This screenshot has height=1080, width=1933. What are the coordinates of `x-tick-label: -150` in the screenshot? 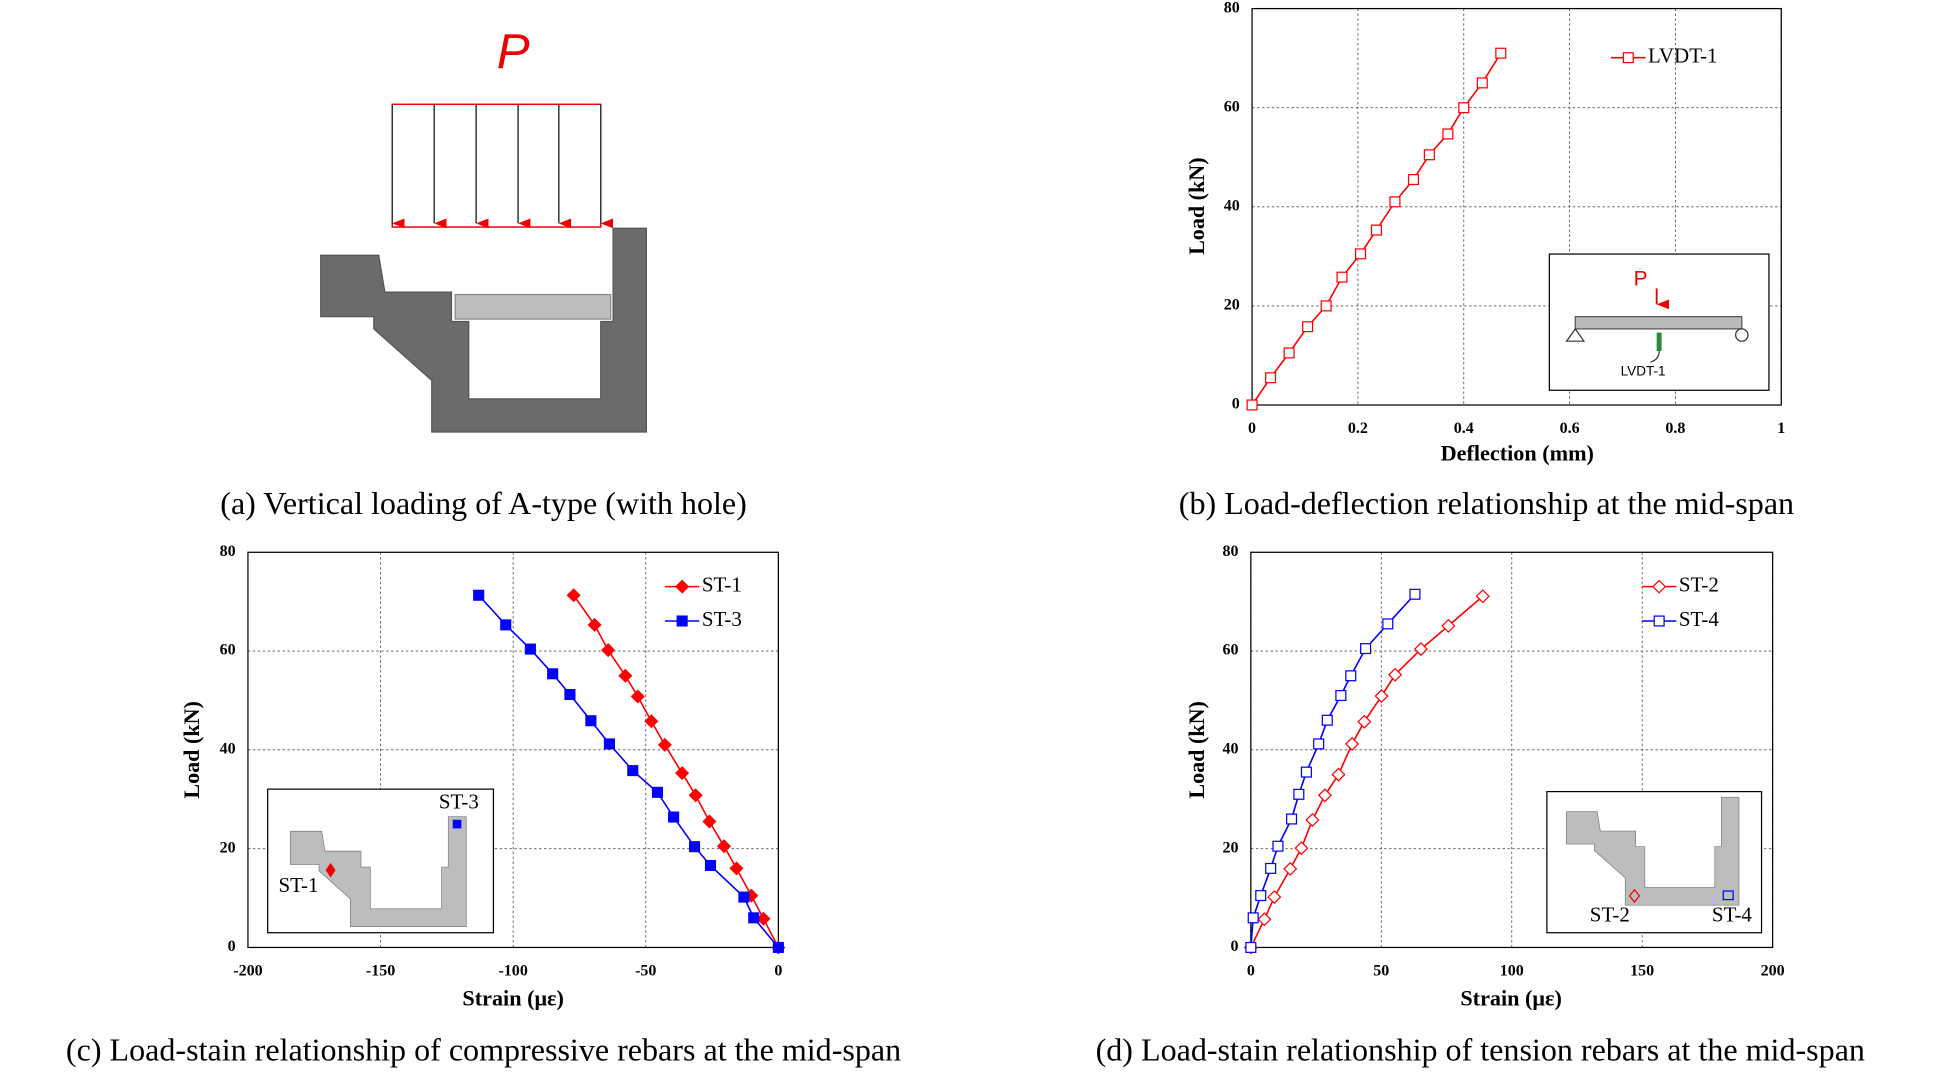 It's located at (380, 971).